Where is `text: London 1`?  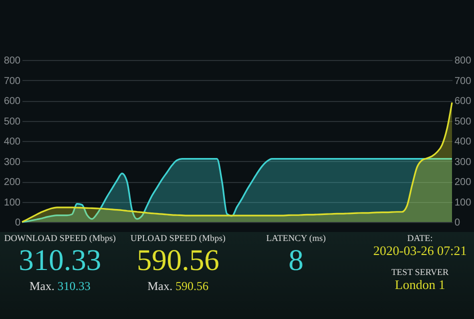
text: London 1 is located at coordinates (420, 285).